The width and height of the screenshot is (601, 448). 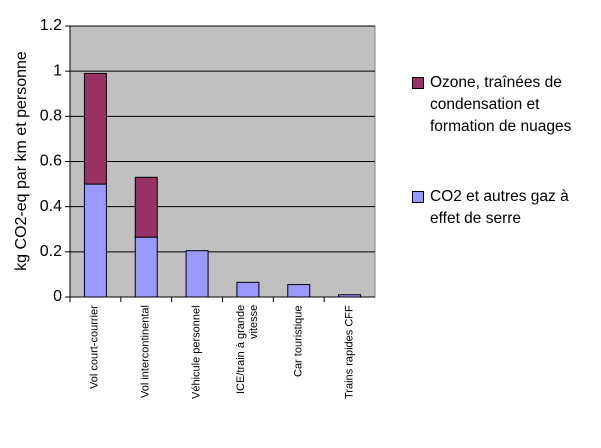 I want to click on y-tick-label: 0.8, so click(x=51, y=116).